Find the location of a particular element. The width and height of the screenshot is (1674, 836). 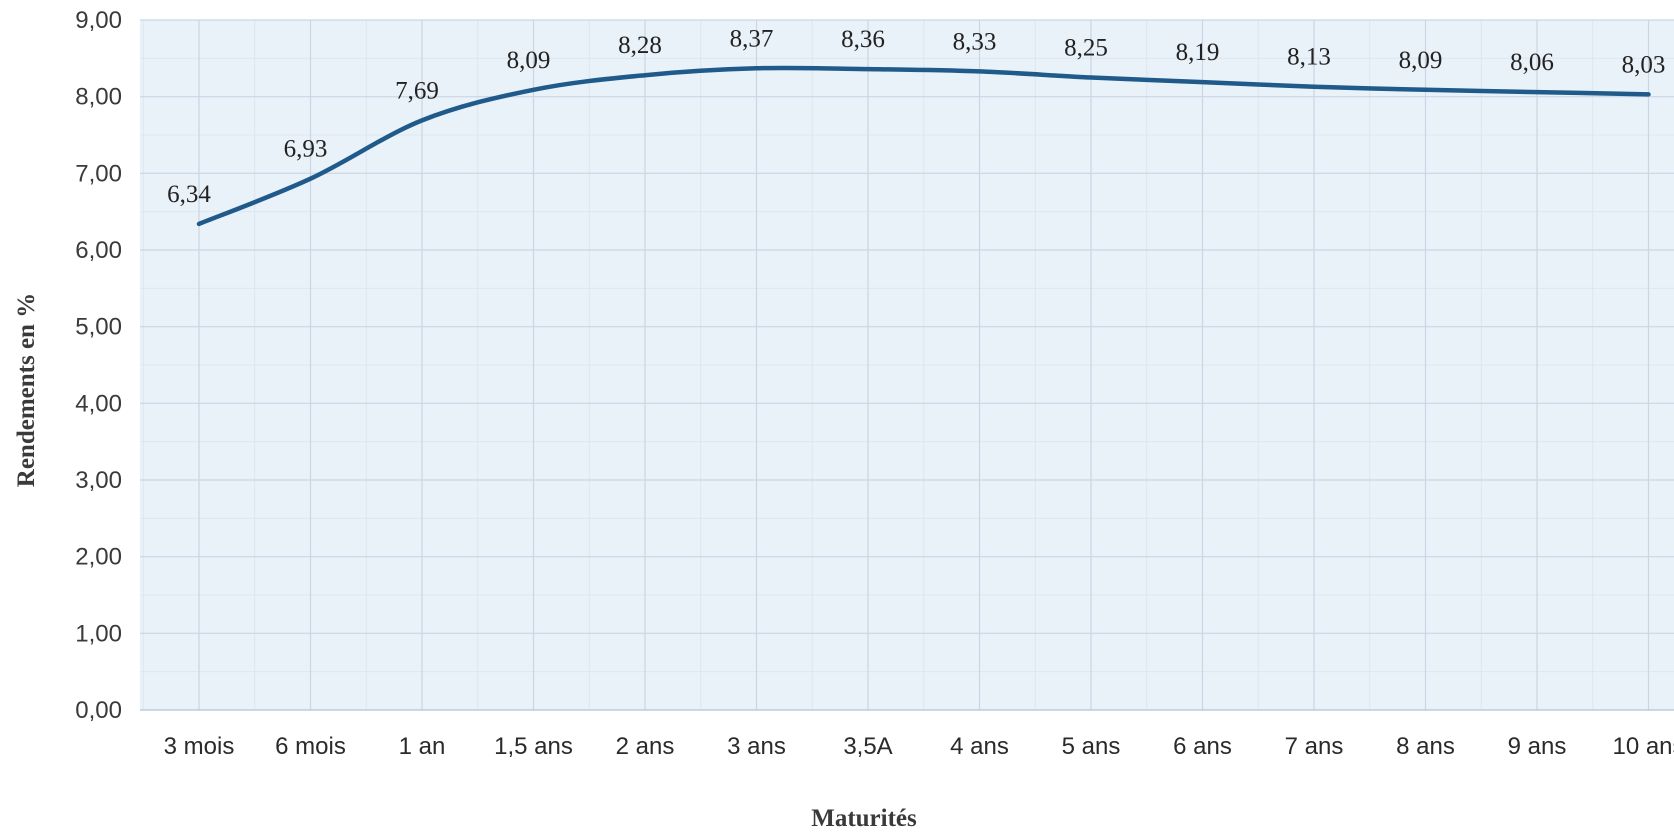

data-label: 6,93 is located at coordinates (306, 149).